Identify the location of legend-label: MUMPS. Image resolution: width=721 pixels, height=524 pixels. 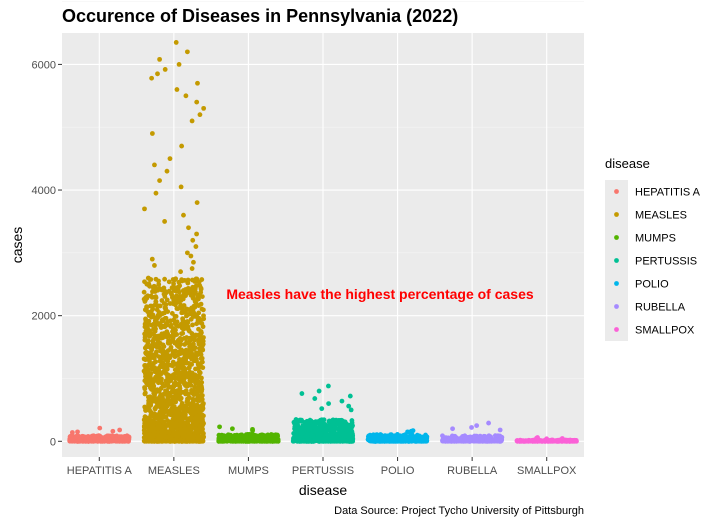
(655, 239).